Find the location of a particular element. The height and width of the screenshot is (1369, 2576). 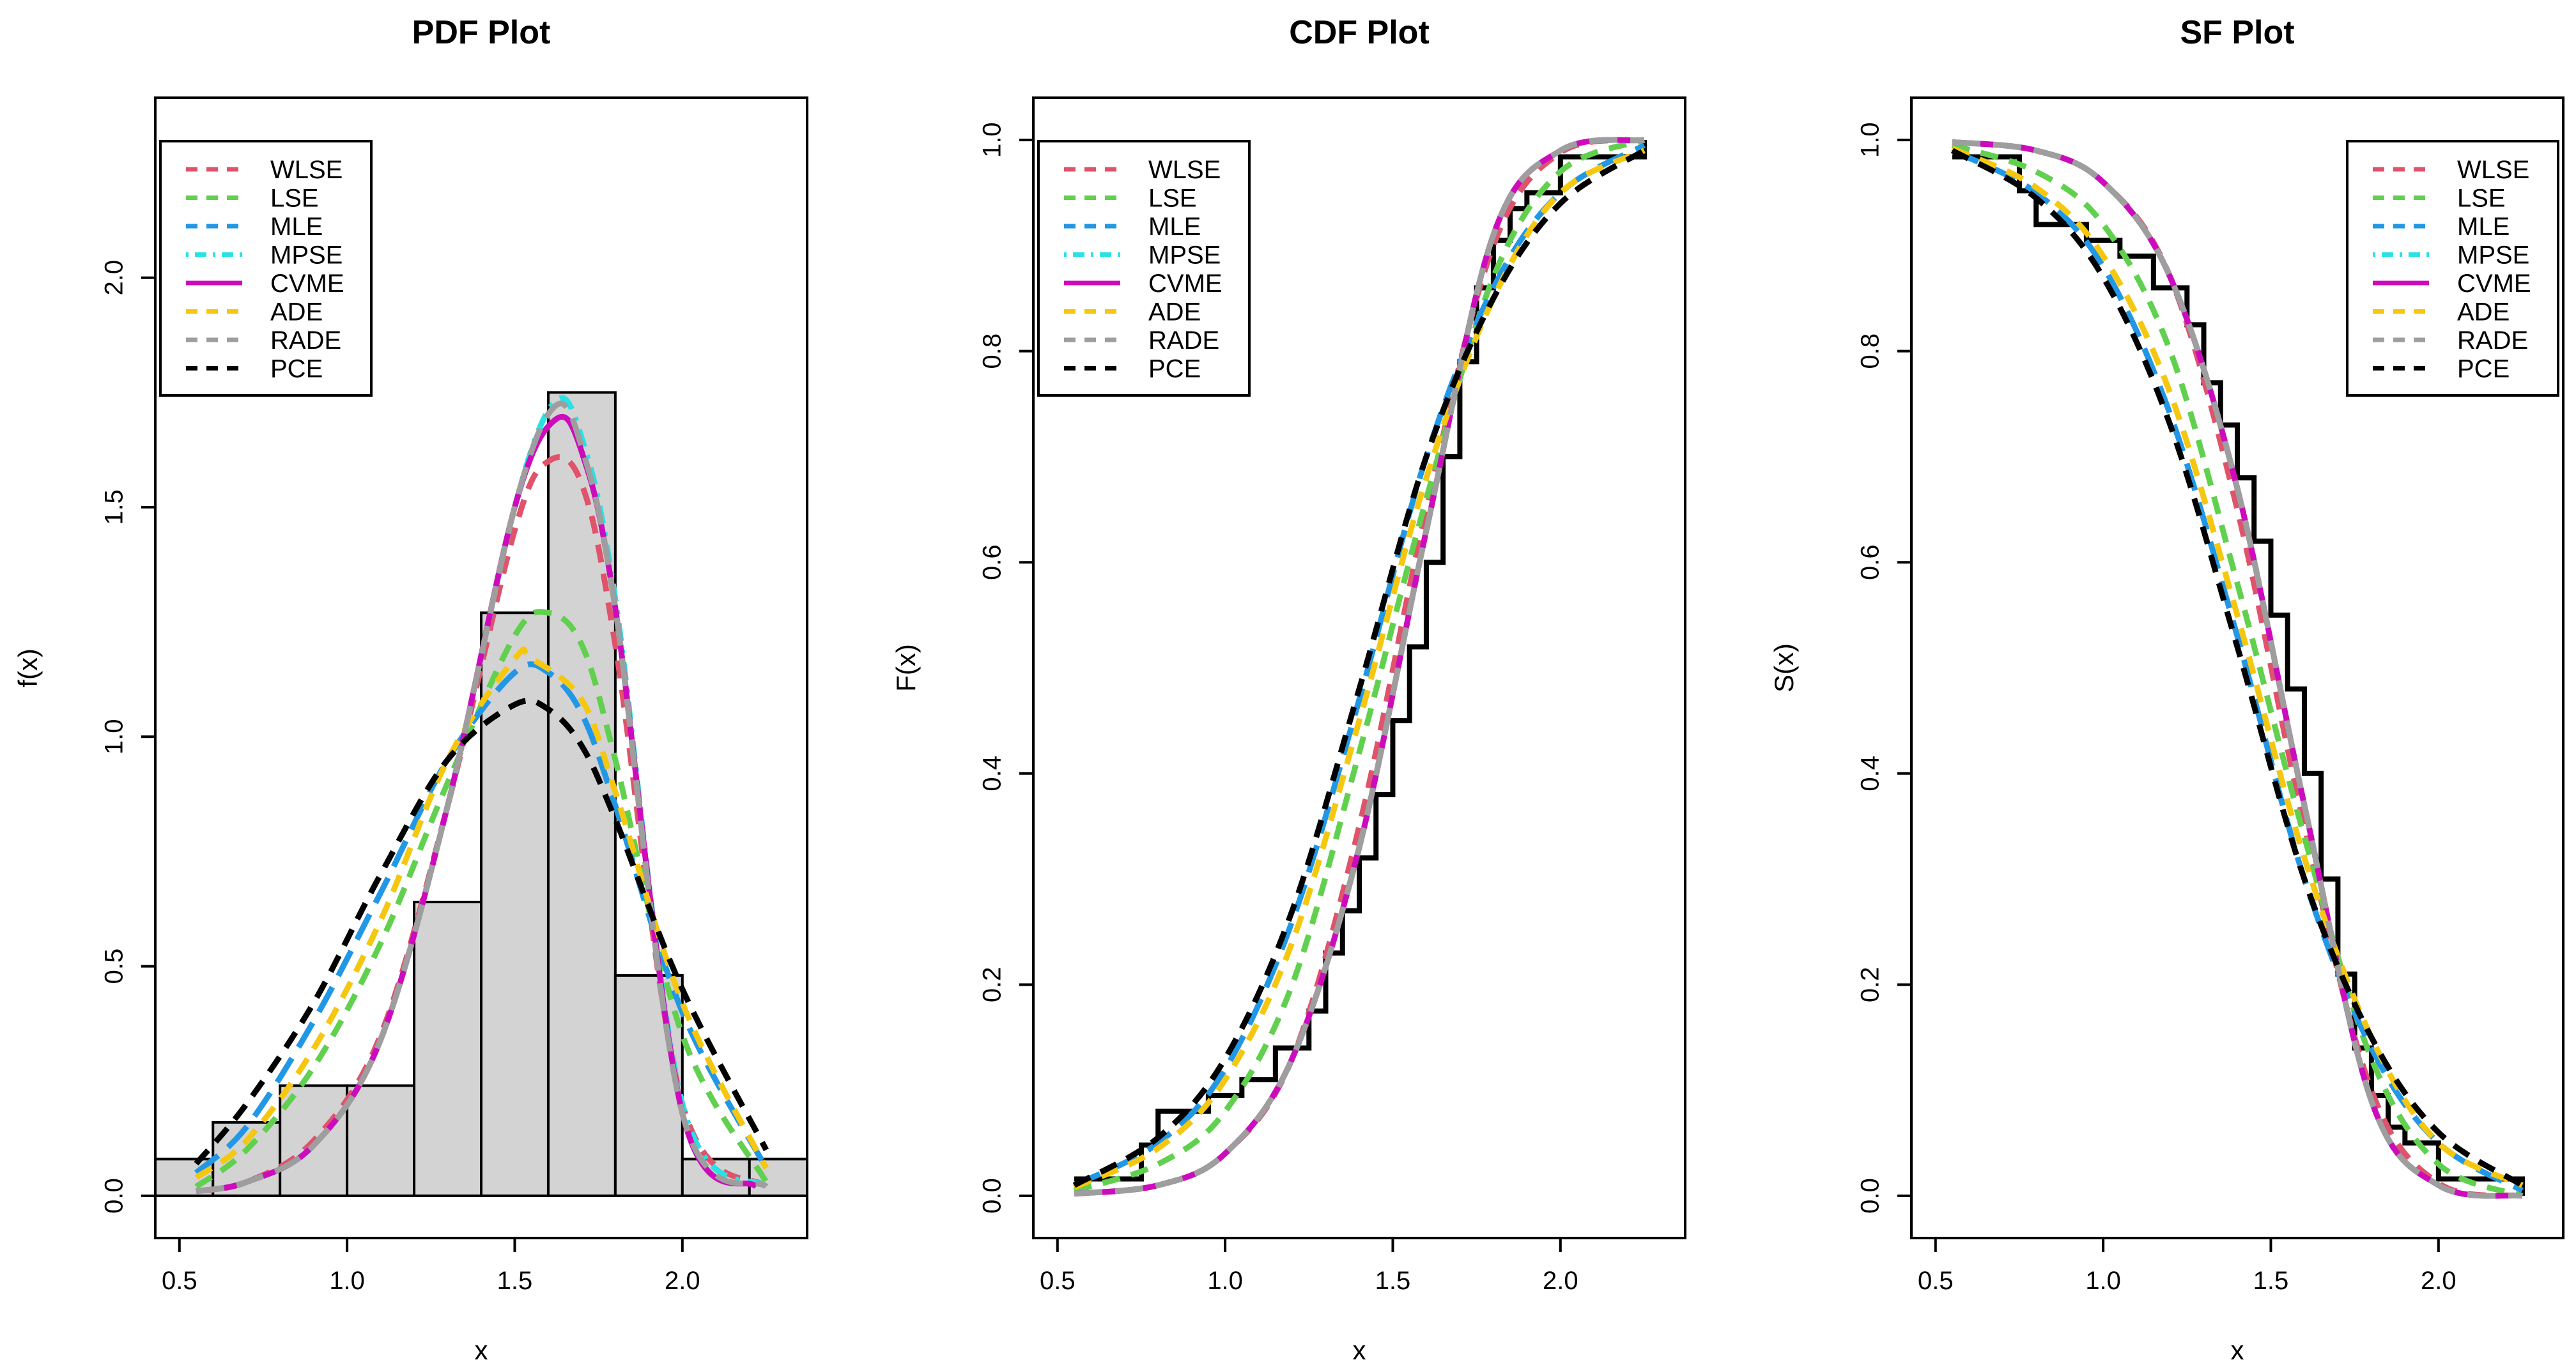

pdf-y-axis-label: f(x) is located at coordinates (28, 667).